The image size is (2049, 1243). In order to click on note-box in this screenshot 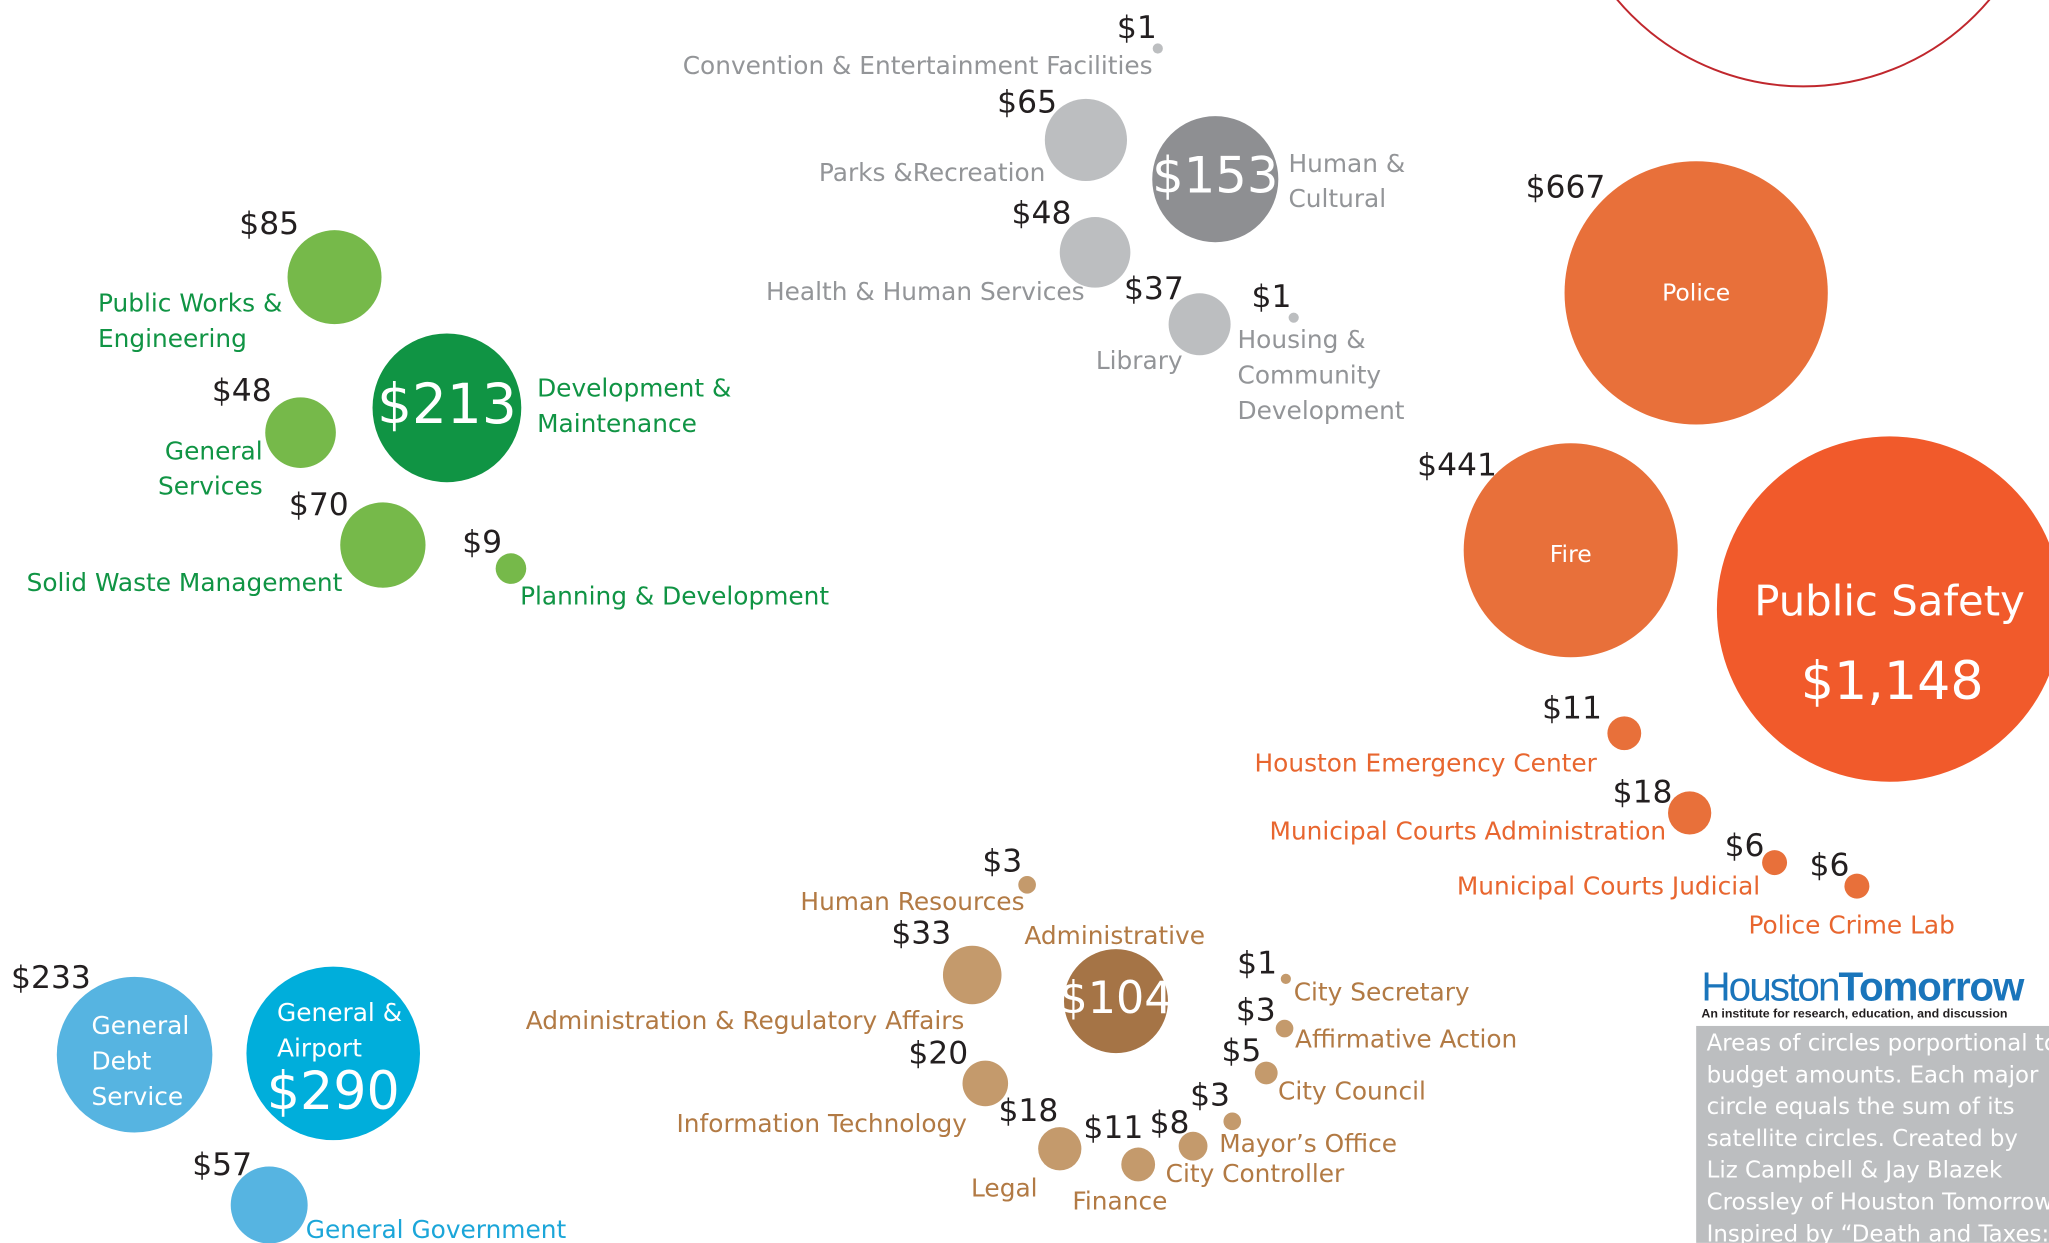, I will do `click(1872, 1134)`.